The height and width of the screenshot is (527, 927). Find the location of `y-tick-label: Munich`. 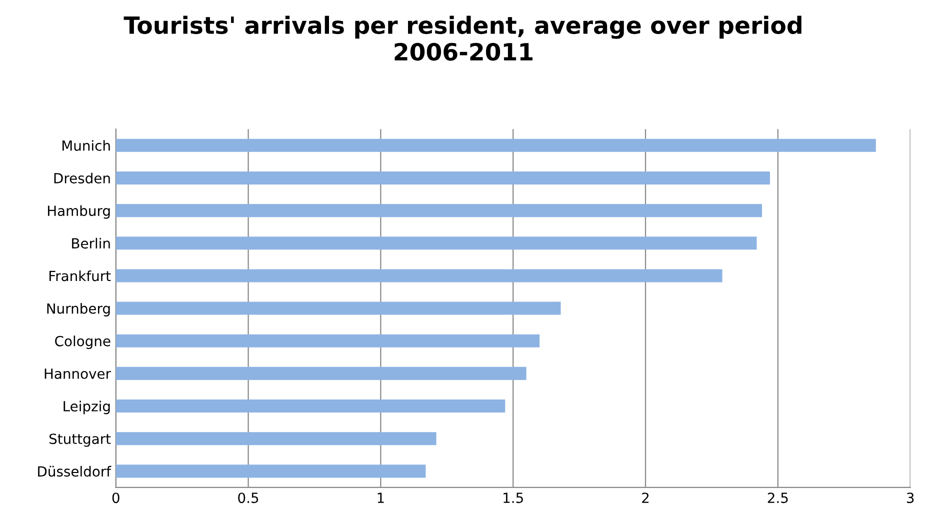

y-tick-label: Munich is located at coordinates (86, 145).